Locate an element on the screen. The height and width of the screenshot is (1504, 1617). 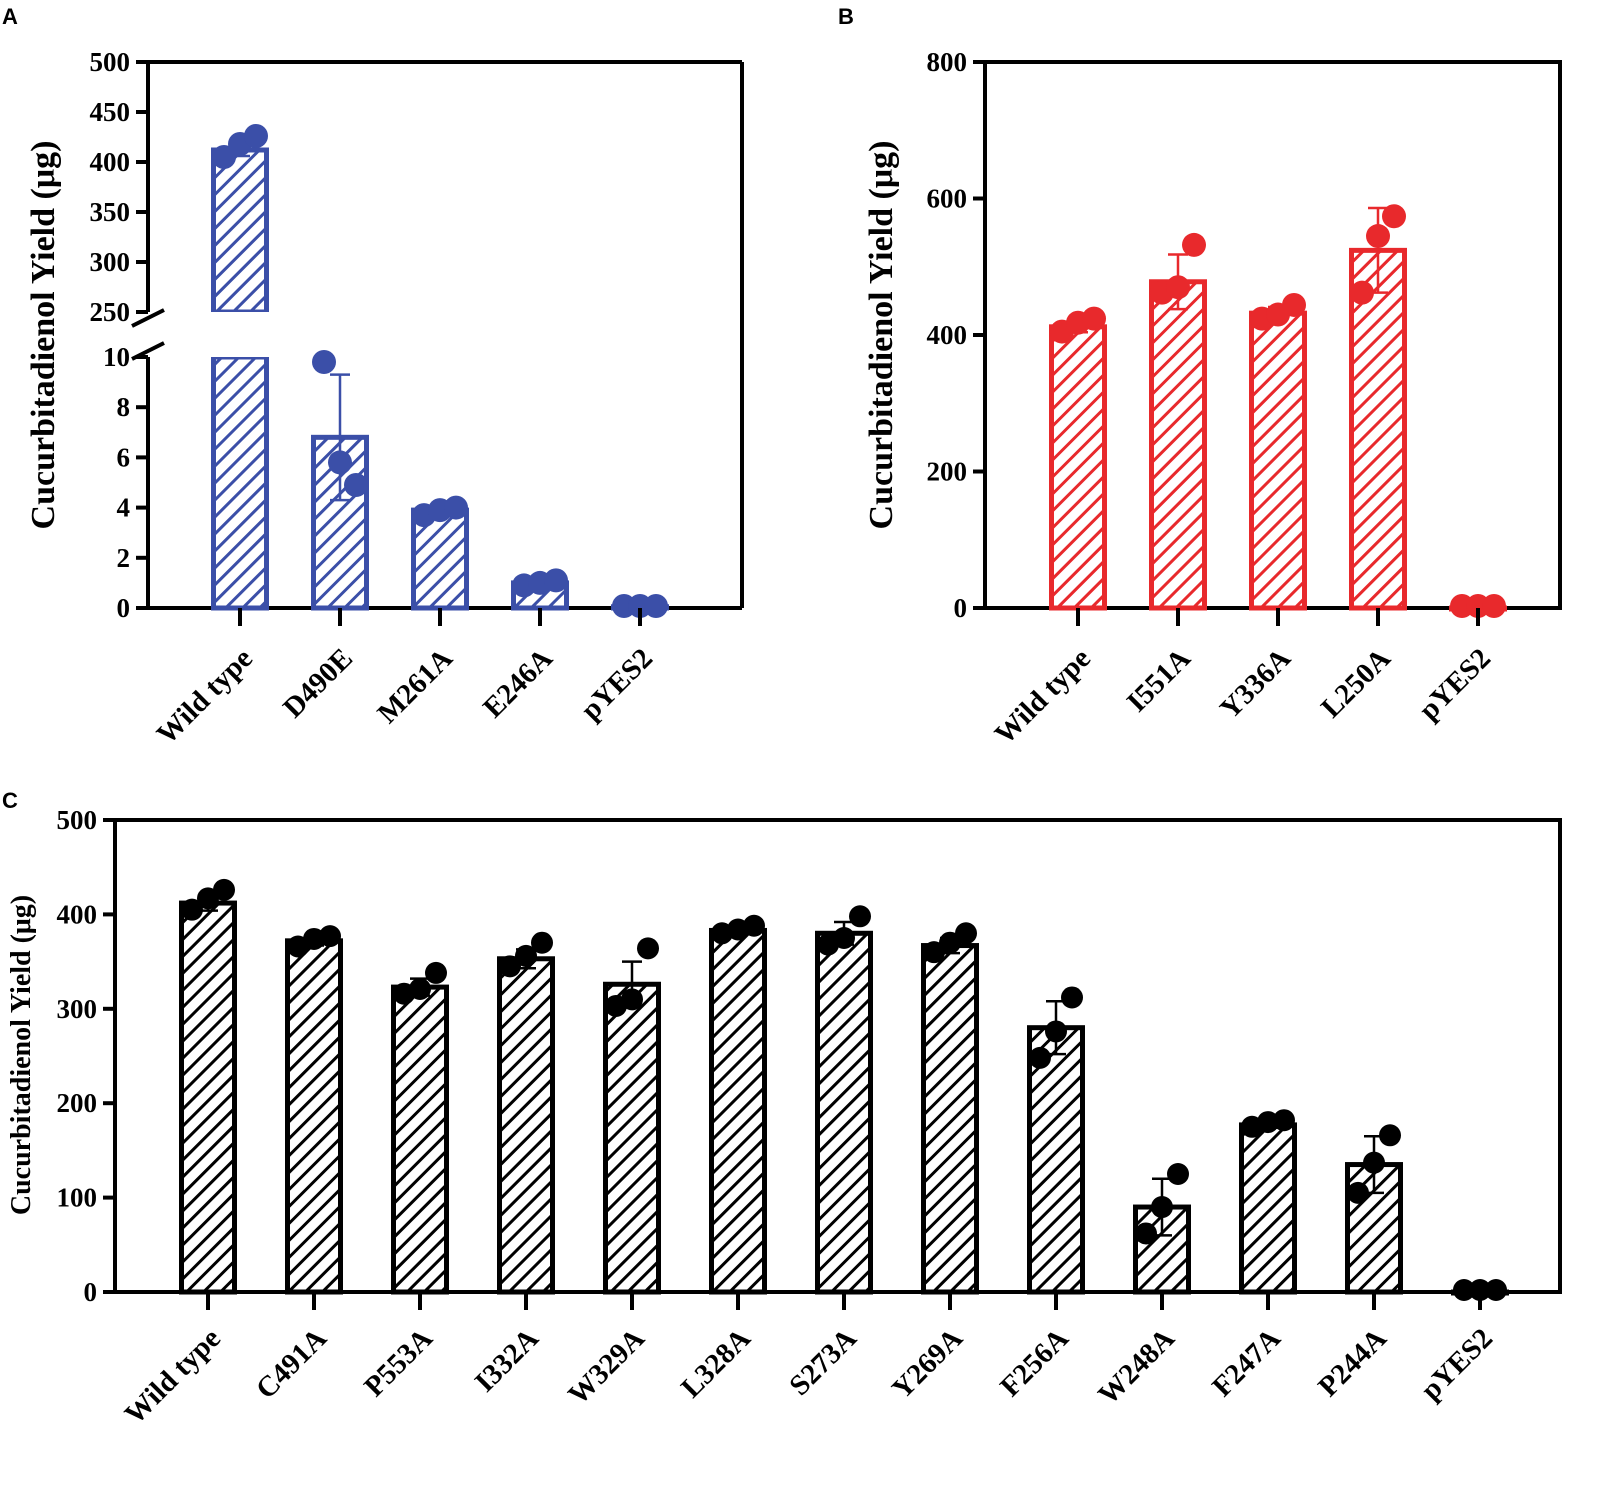
pb-y-tick-label: 200 is located at coordinates (947, 472).